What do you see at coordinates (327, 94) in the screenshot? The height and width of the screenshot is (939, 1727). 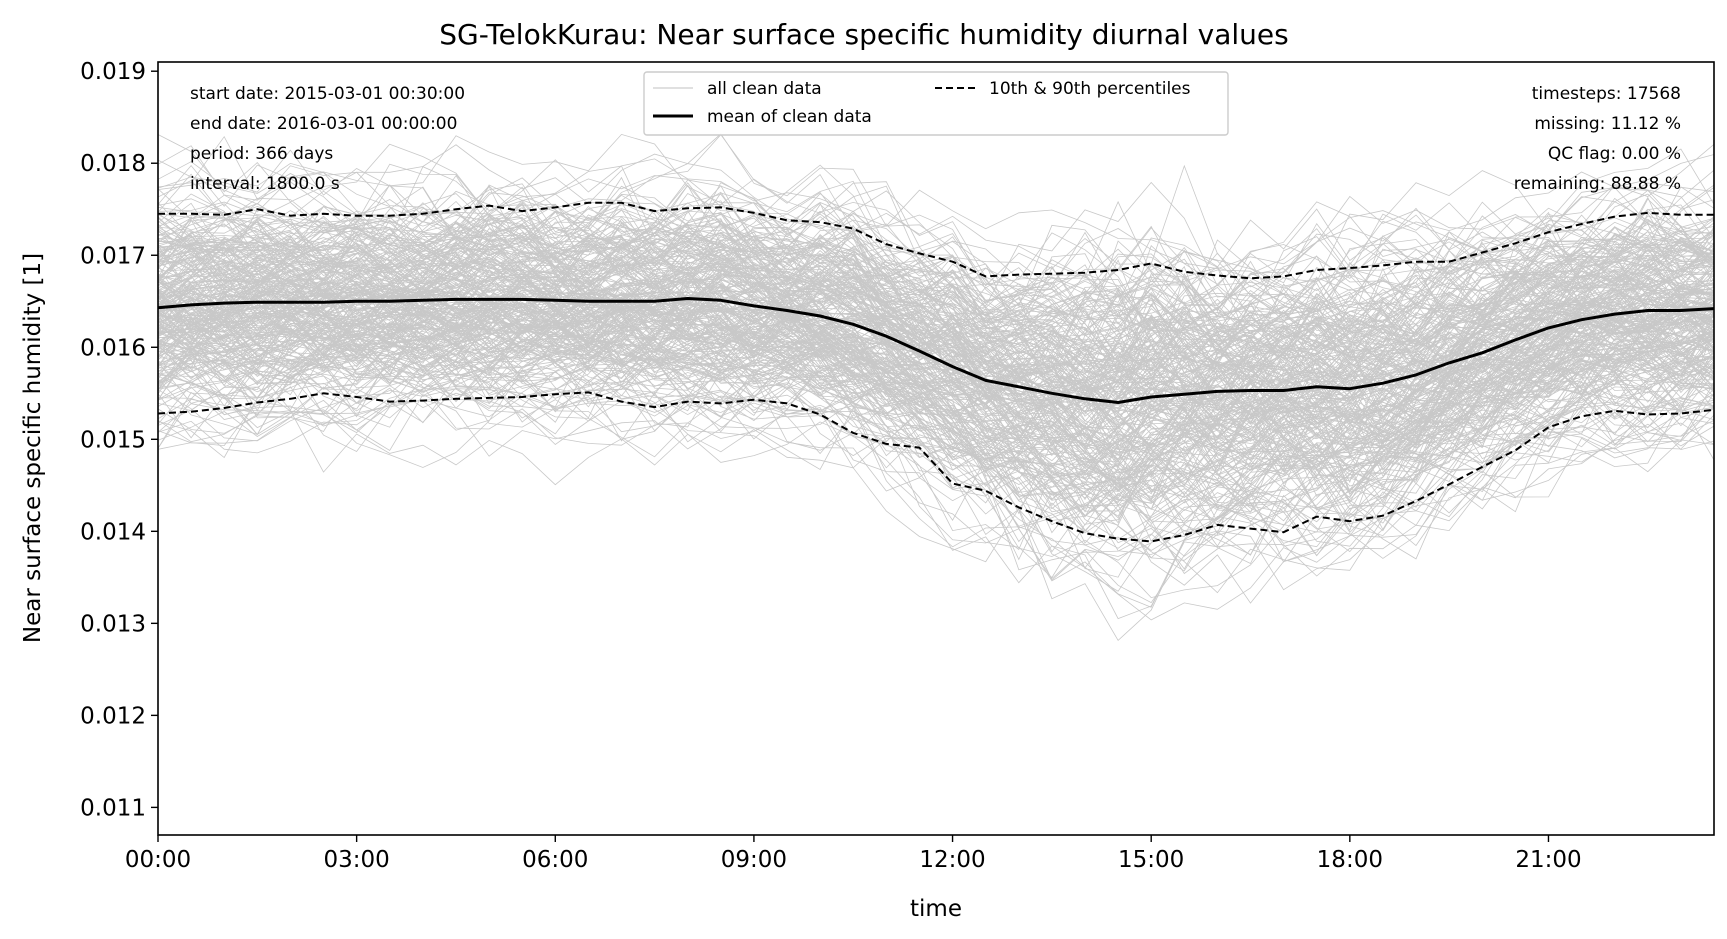 I see `info-left-line: start date: 2015-03-01 00:30:00` at bounding box center [327, 94].